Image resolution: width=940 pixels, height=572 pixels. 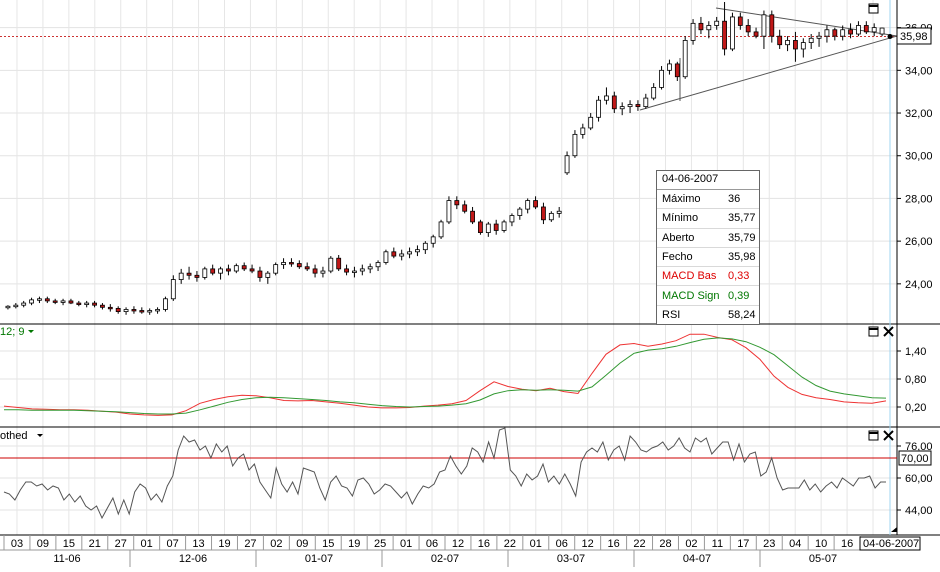 What do you see at coordinates (919, 242) in the screenshot?
I see `price-axis-tick: 26,00` at bounding box center [919, 242].